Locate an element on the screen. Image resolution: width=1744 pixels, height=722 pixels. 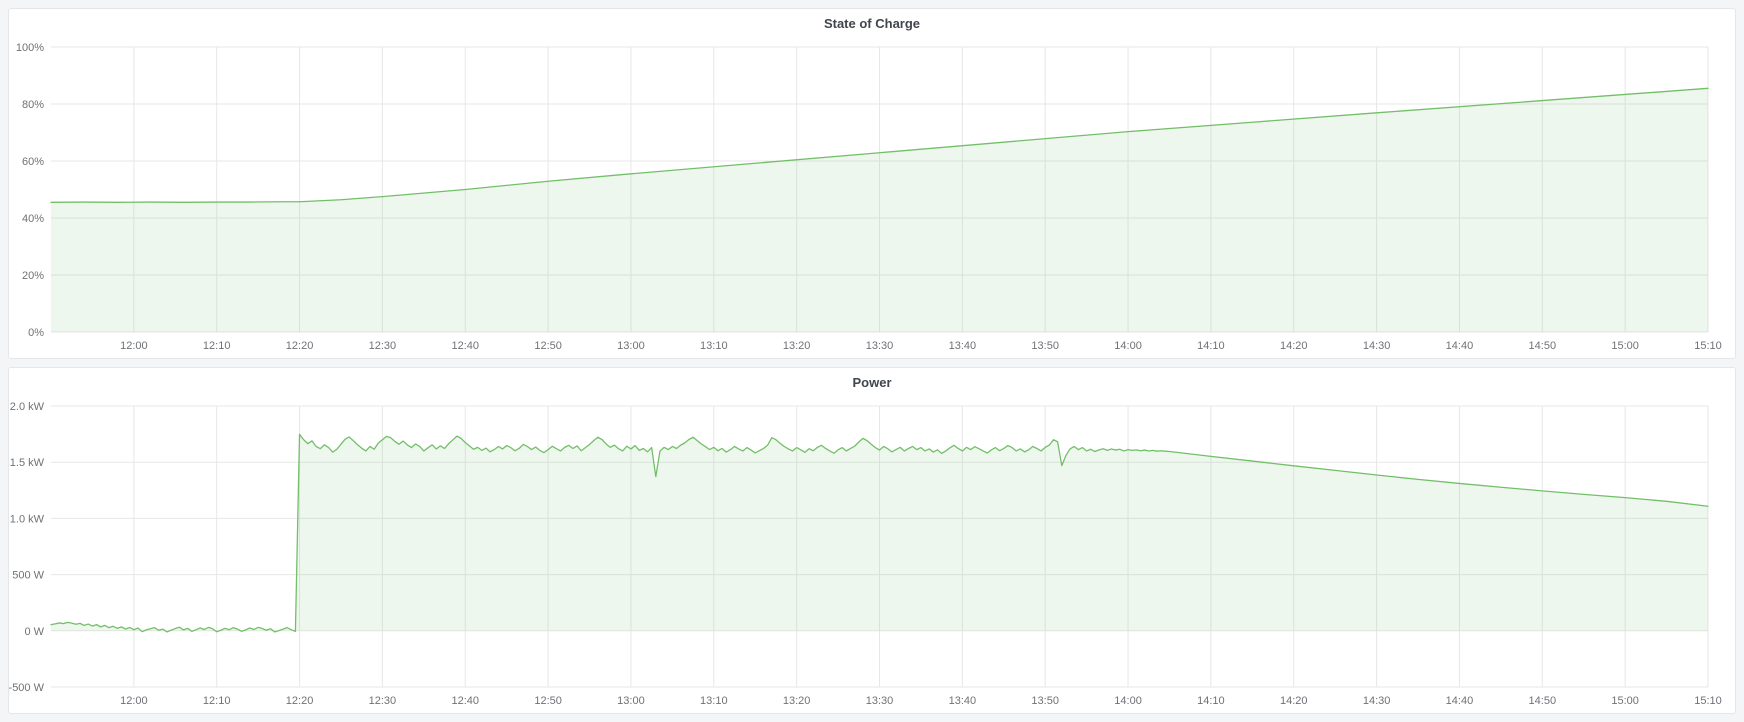
y-tick-label: 100% is located at coordinates (30, 48).